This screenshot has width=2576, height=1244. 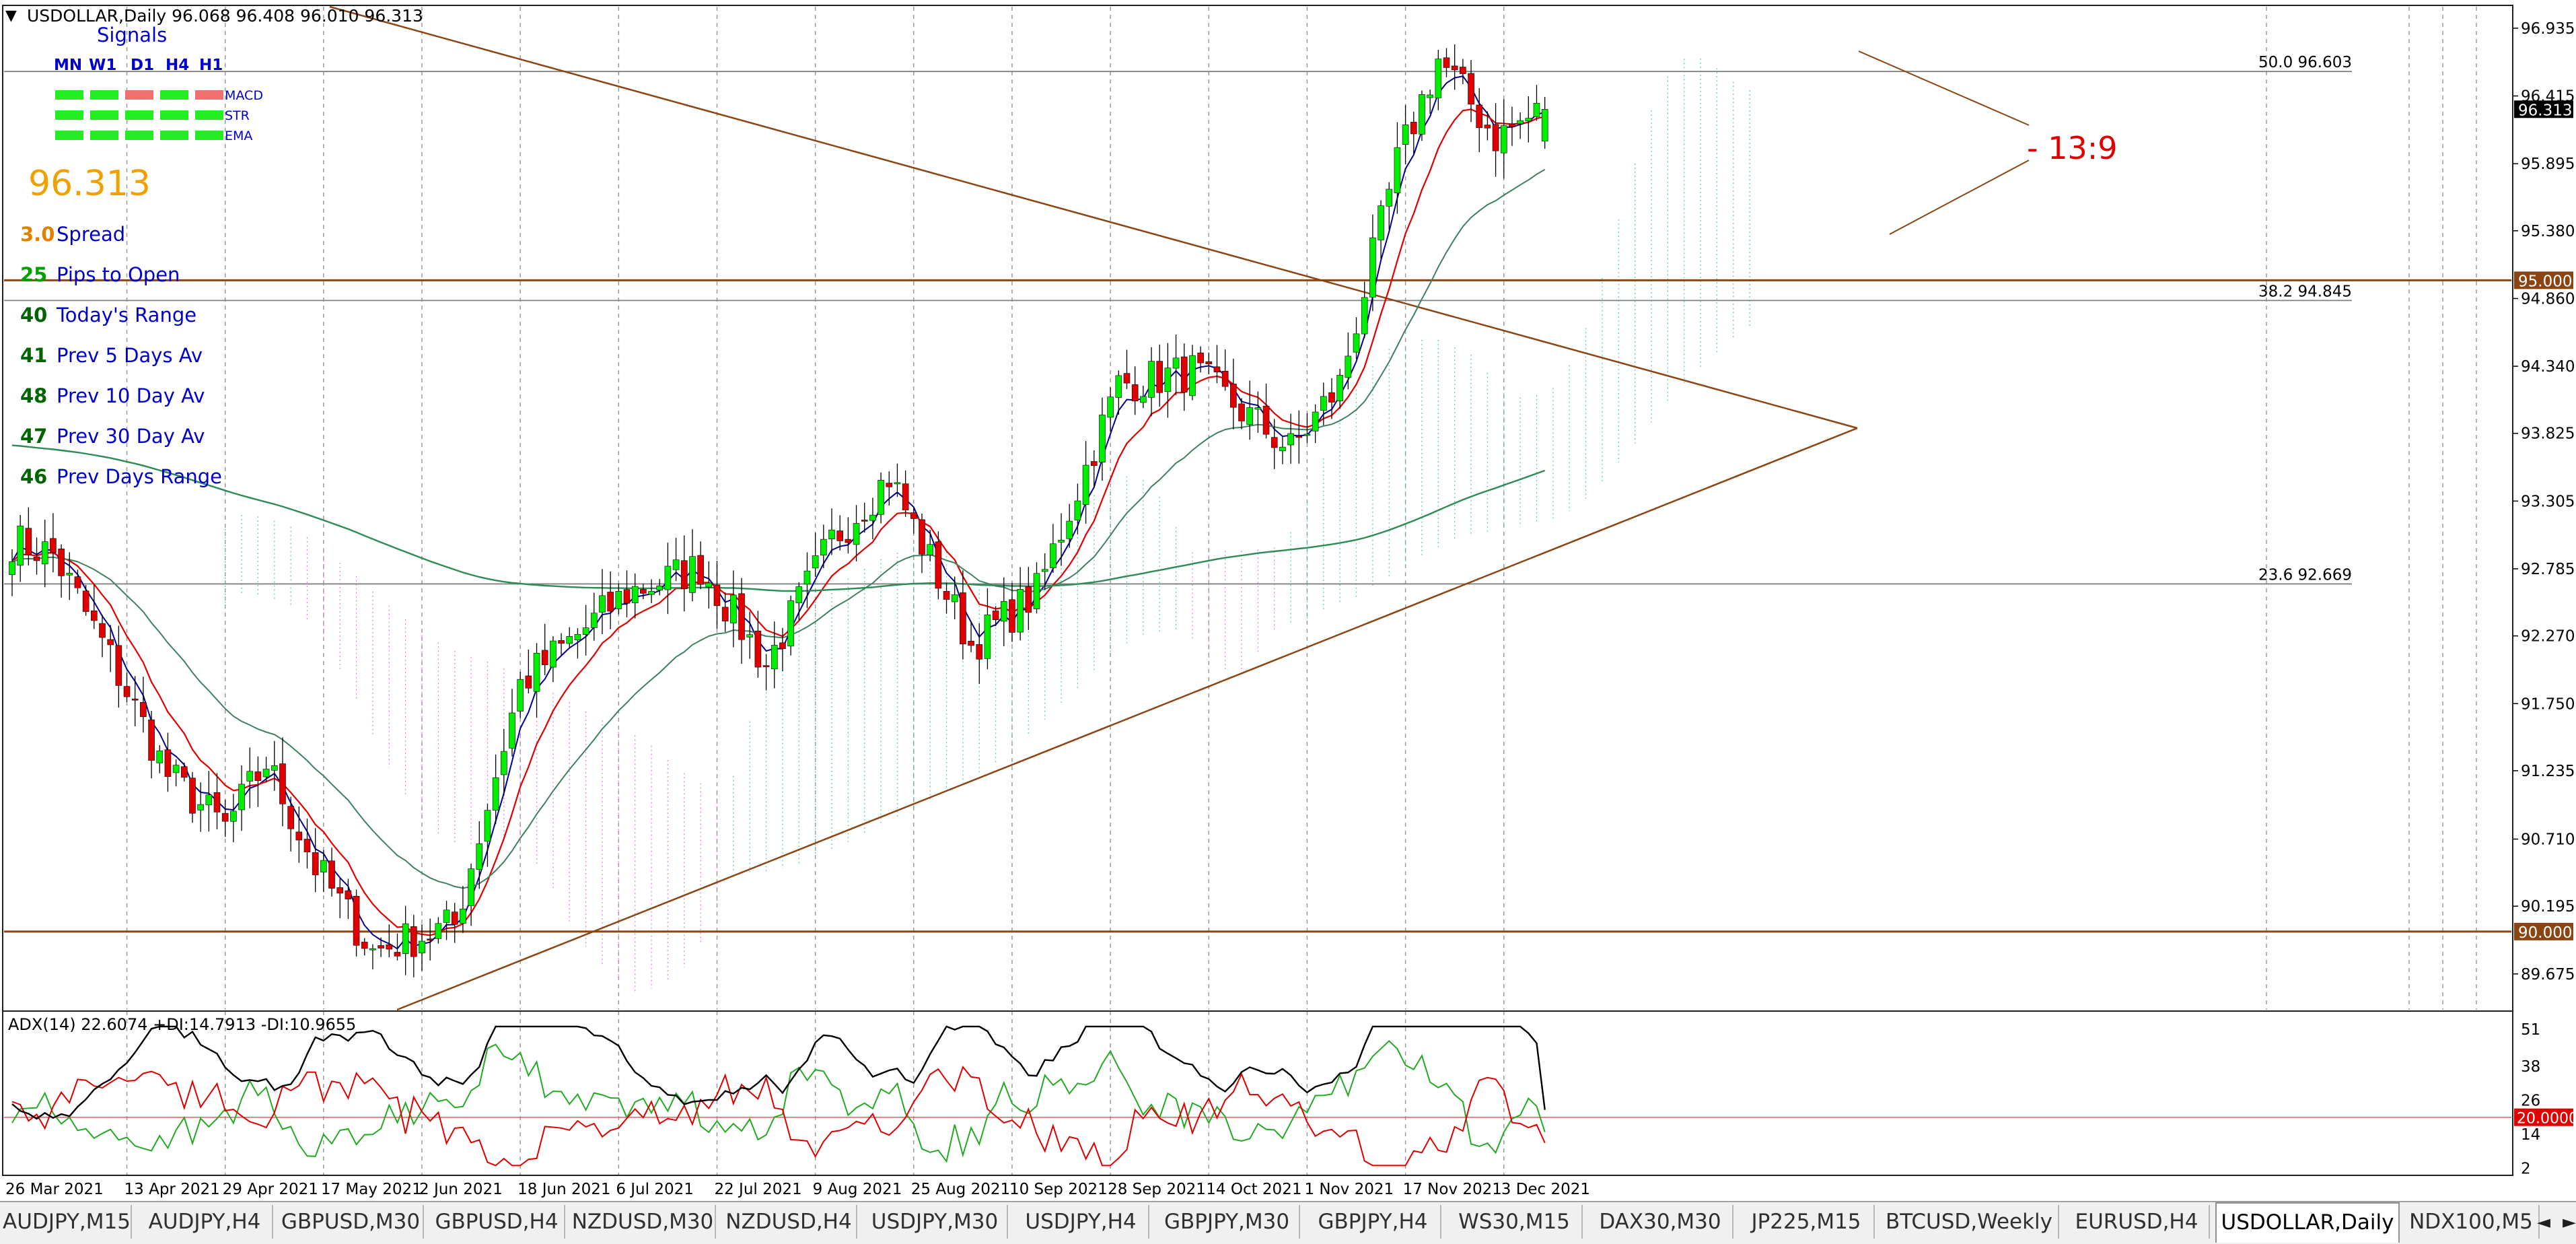 I want to click on price-tick-label: 90.710, so click(x=2548, y=840).